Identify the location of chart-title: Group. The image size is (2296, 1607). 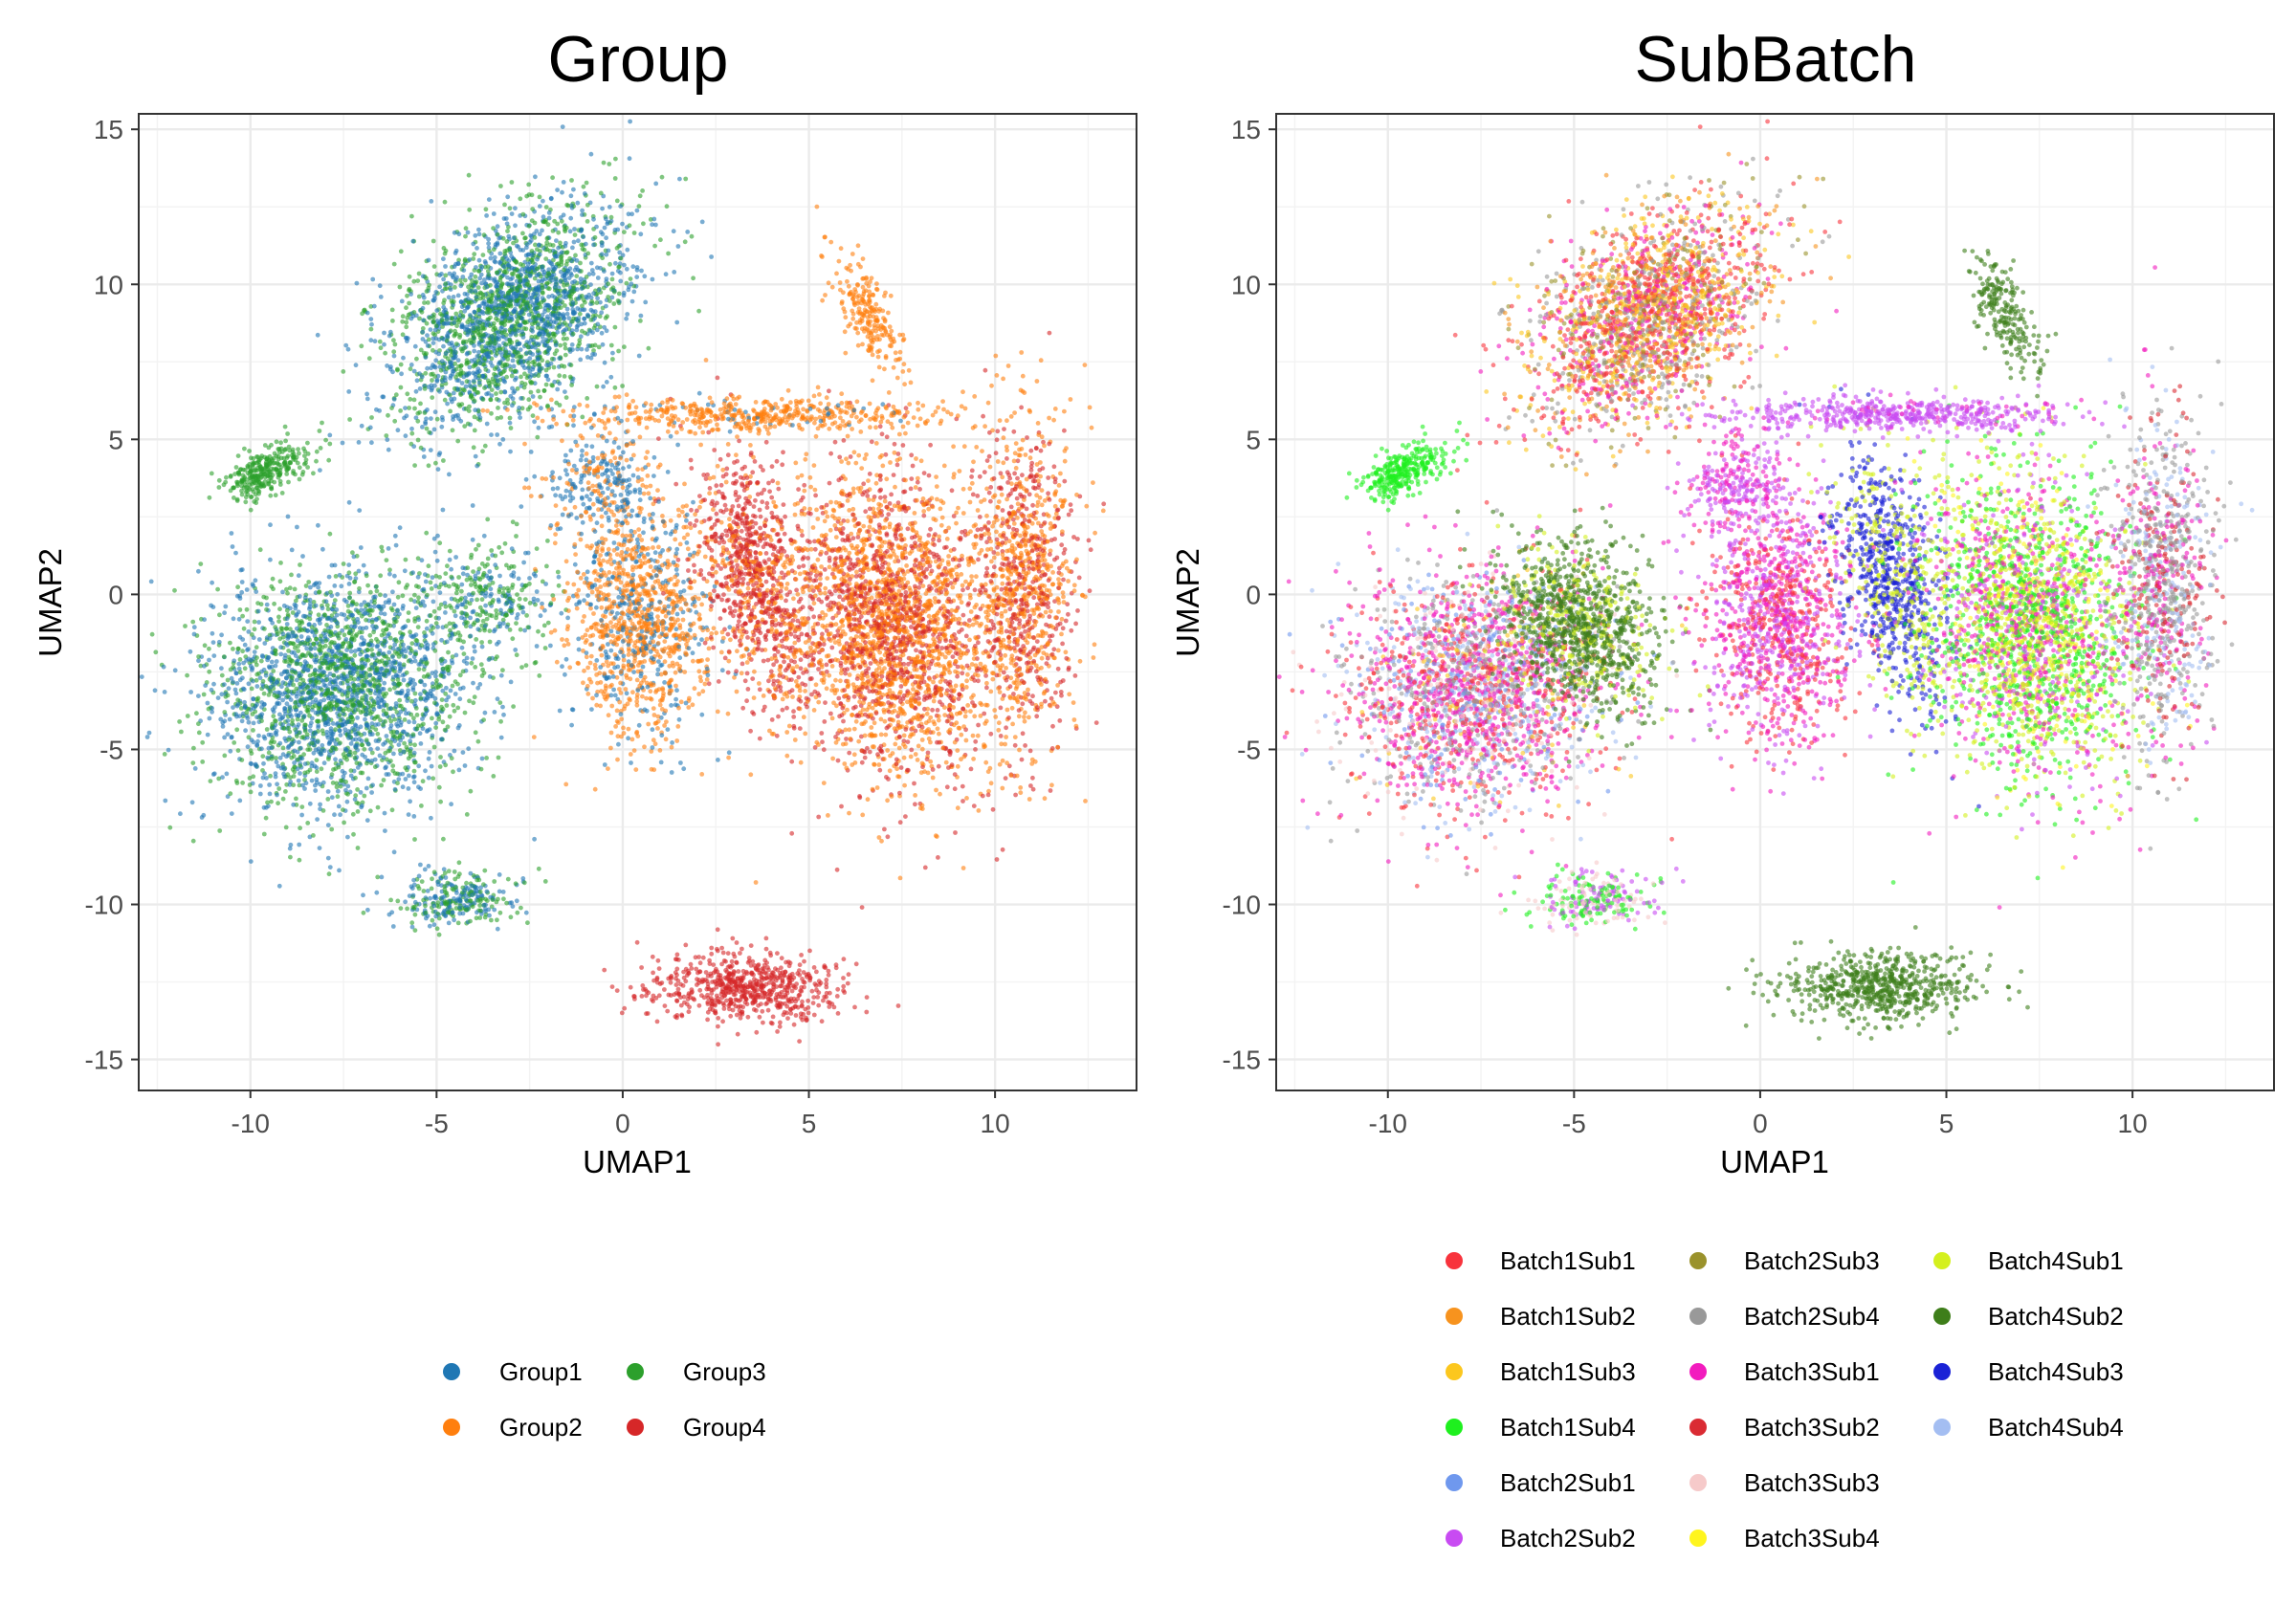
(638, 59).